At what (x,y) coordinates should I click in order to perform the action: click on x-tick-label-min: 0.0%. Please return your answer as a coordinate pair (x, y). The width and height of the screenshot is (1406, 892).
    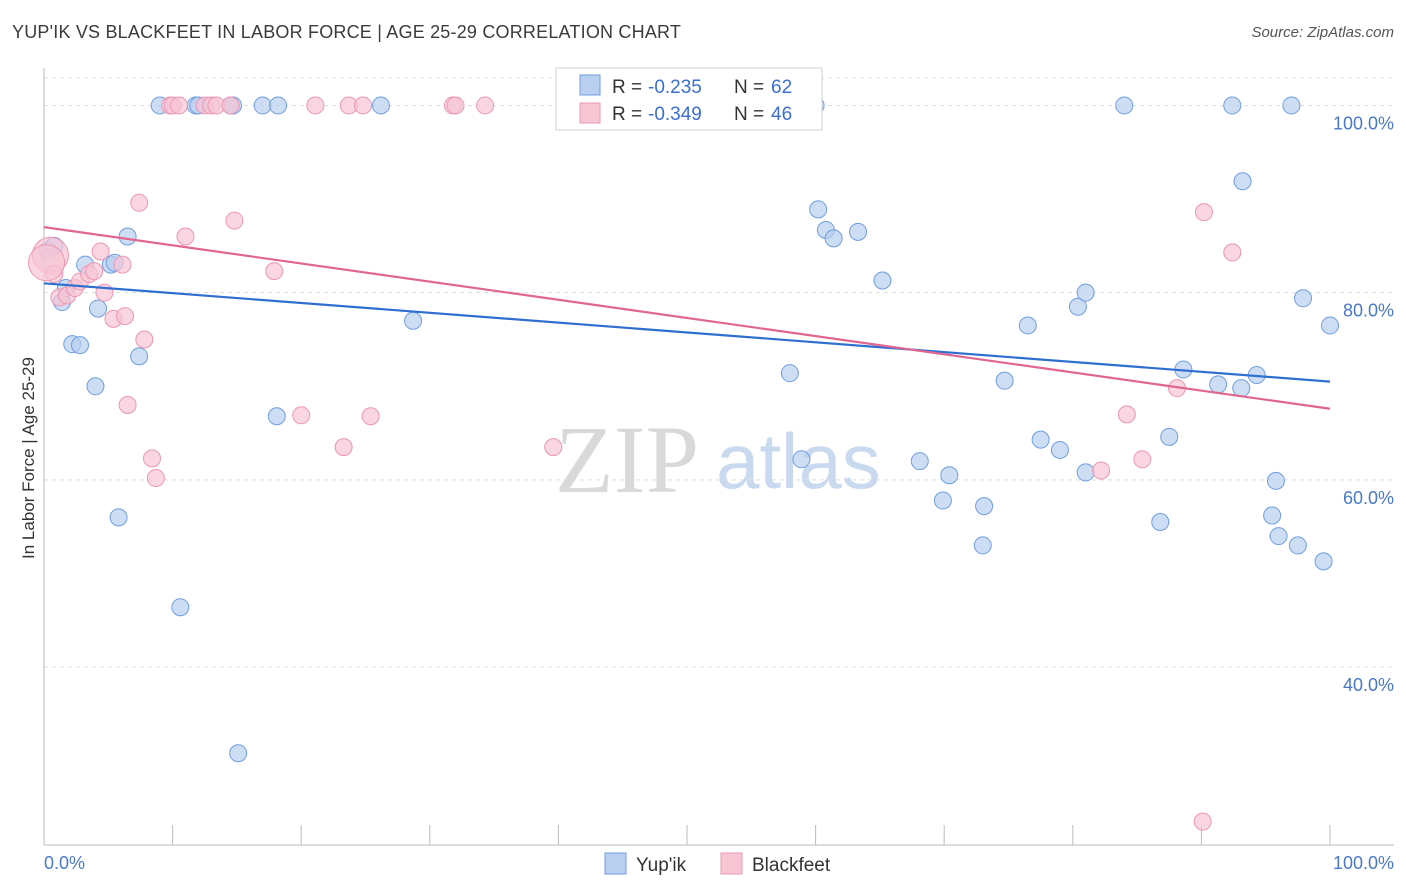
    Looking at the image, I should click on (64, 863).